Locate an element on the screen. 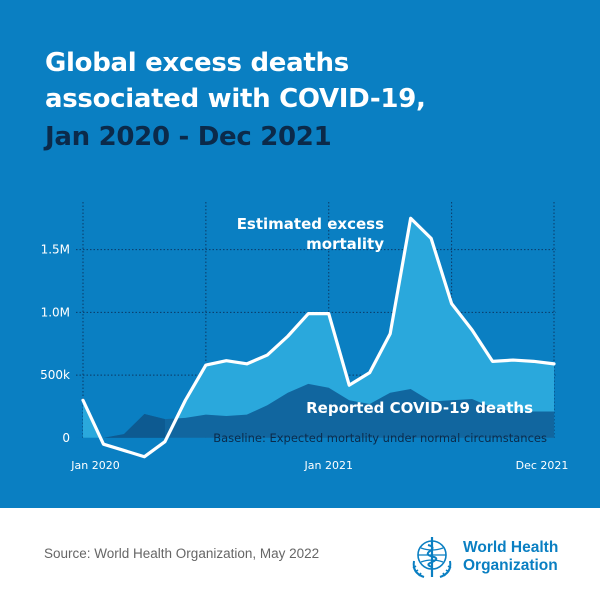  who-emblem-icon is located at coordinates (432, 557).